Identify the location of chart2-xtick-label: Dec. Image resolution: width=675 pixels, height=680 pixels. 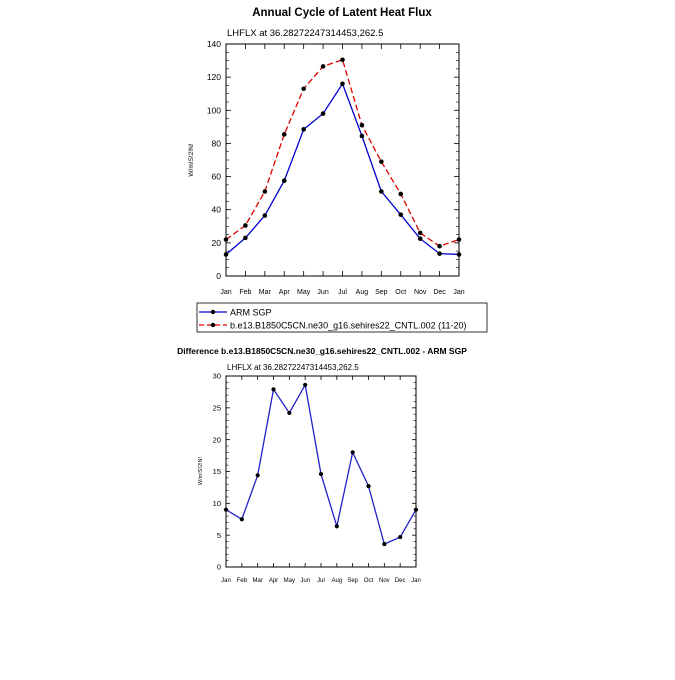
(400, 581).